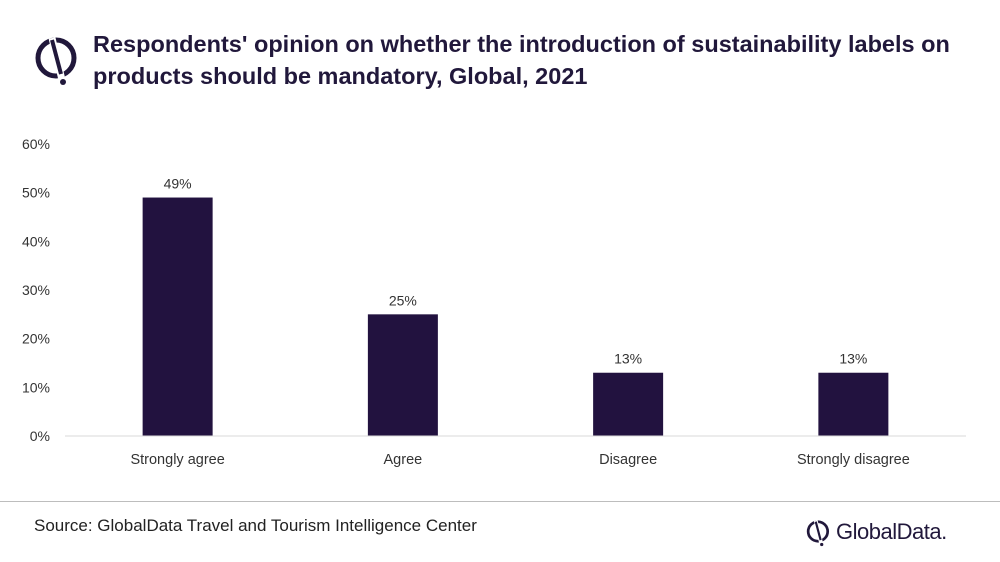 Image resolution: width=1000 pixels, height=562 pixels. Describe the element at coordinates (56, 61) in the screenshot. I see `globaldata-logo-icon` at that location.